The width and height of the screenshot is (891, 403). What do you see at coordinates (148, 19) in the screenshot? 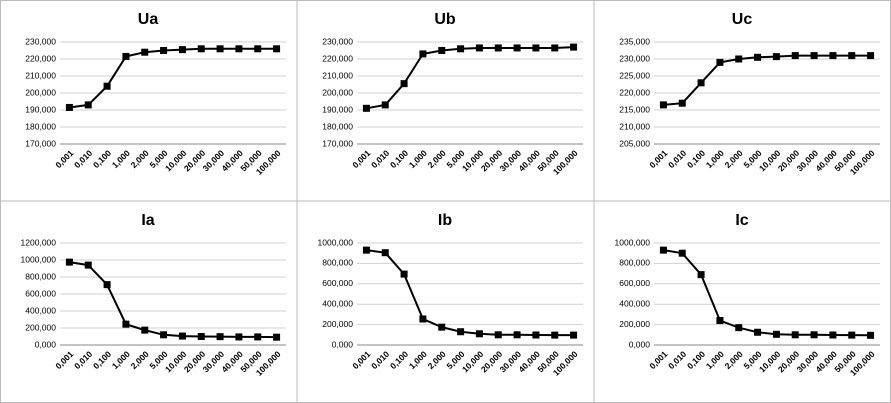
I see `chart-title: Ua` at bounding box center [148, 19].